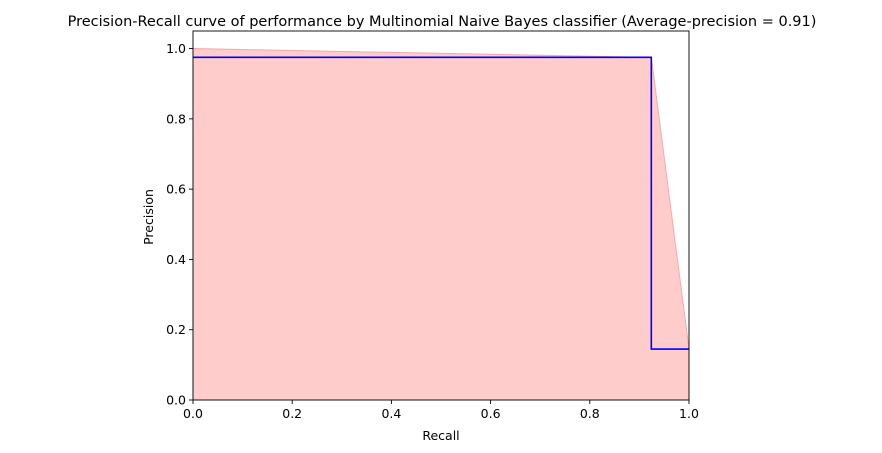 This screenshot has height=453, width=882. Describe the element at coordinates (689, 413) in the screenshot. I see `x-tick-label: 1.0` at that location.